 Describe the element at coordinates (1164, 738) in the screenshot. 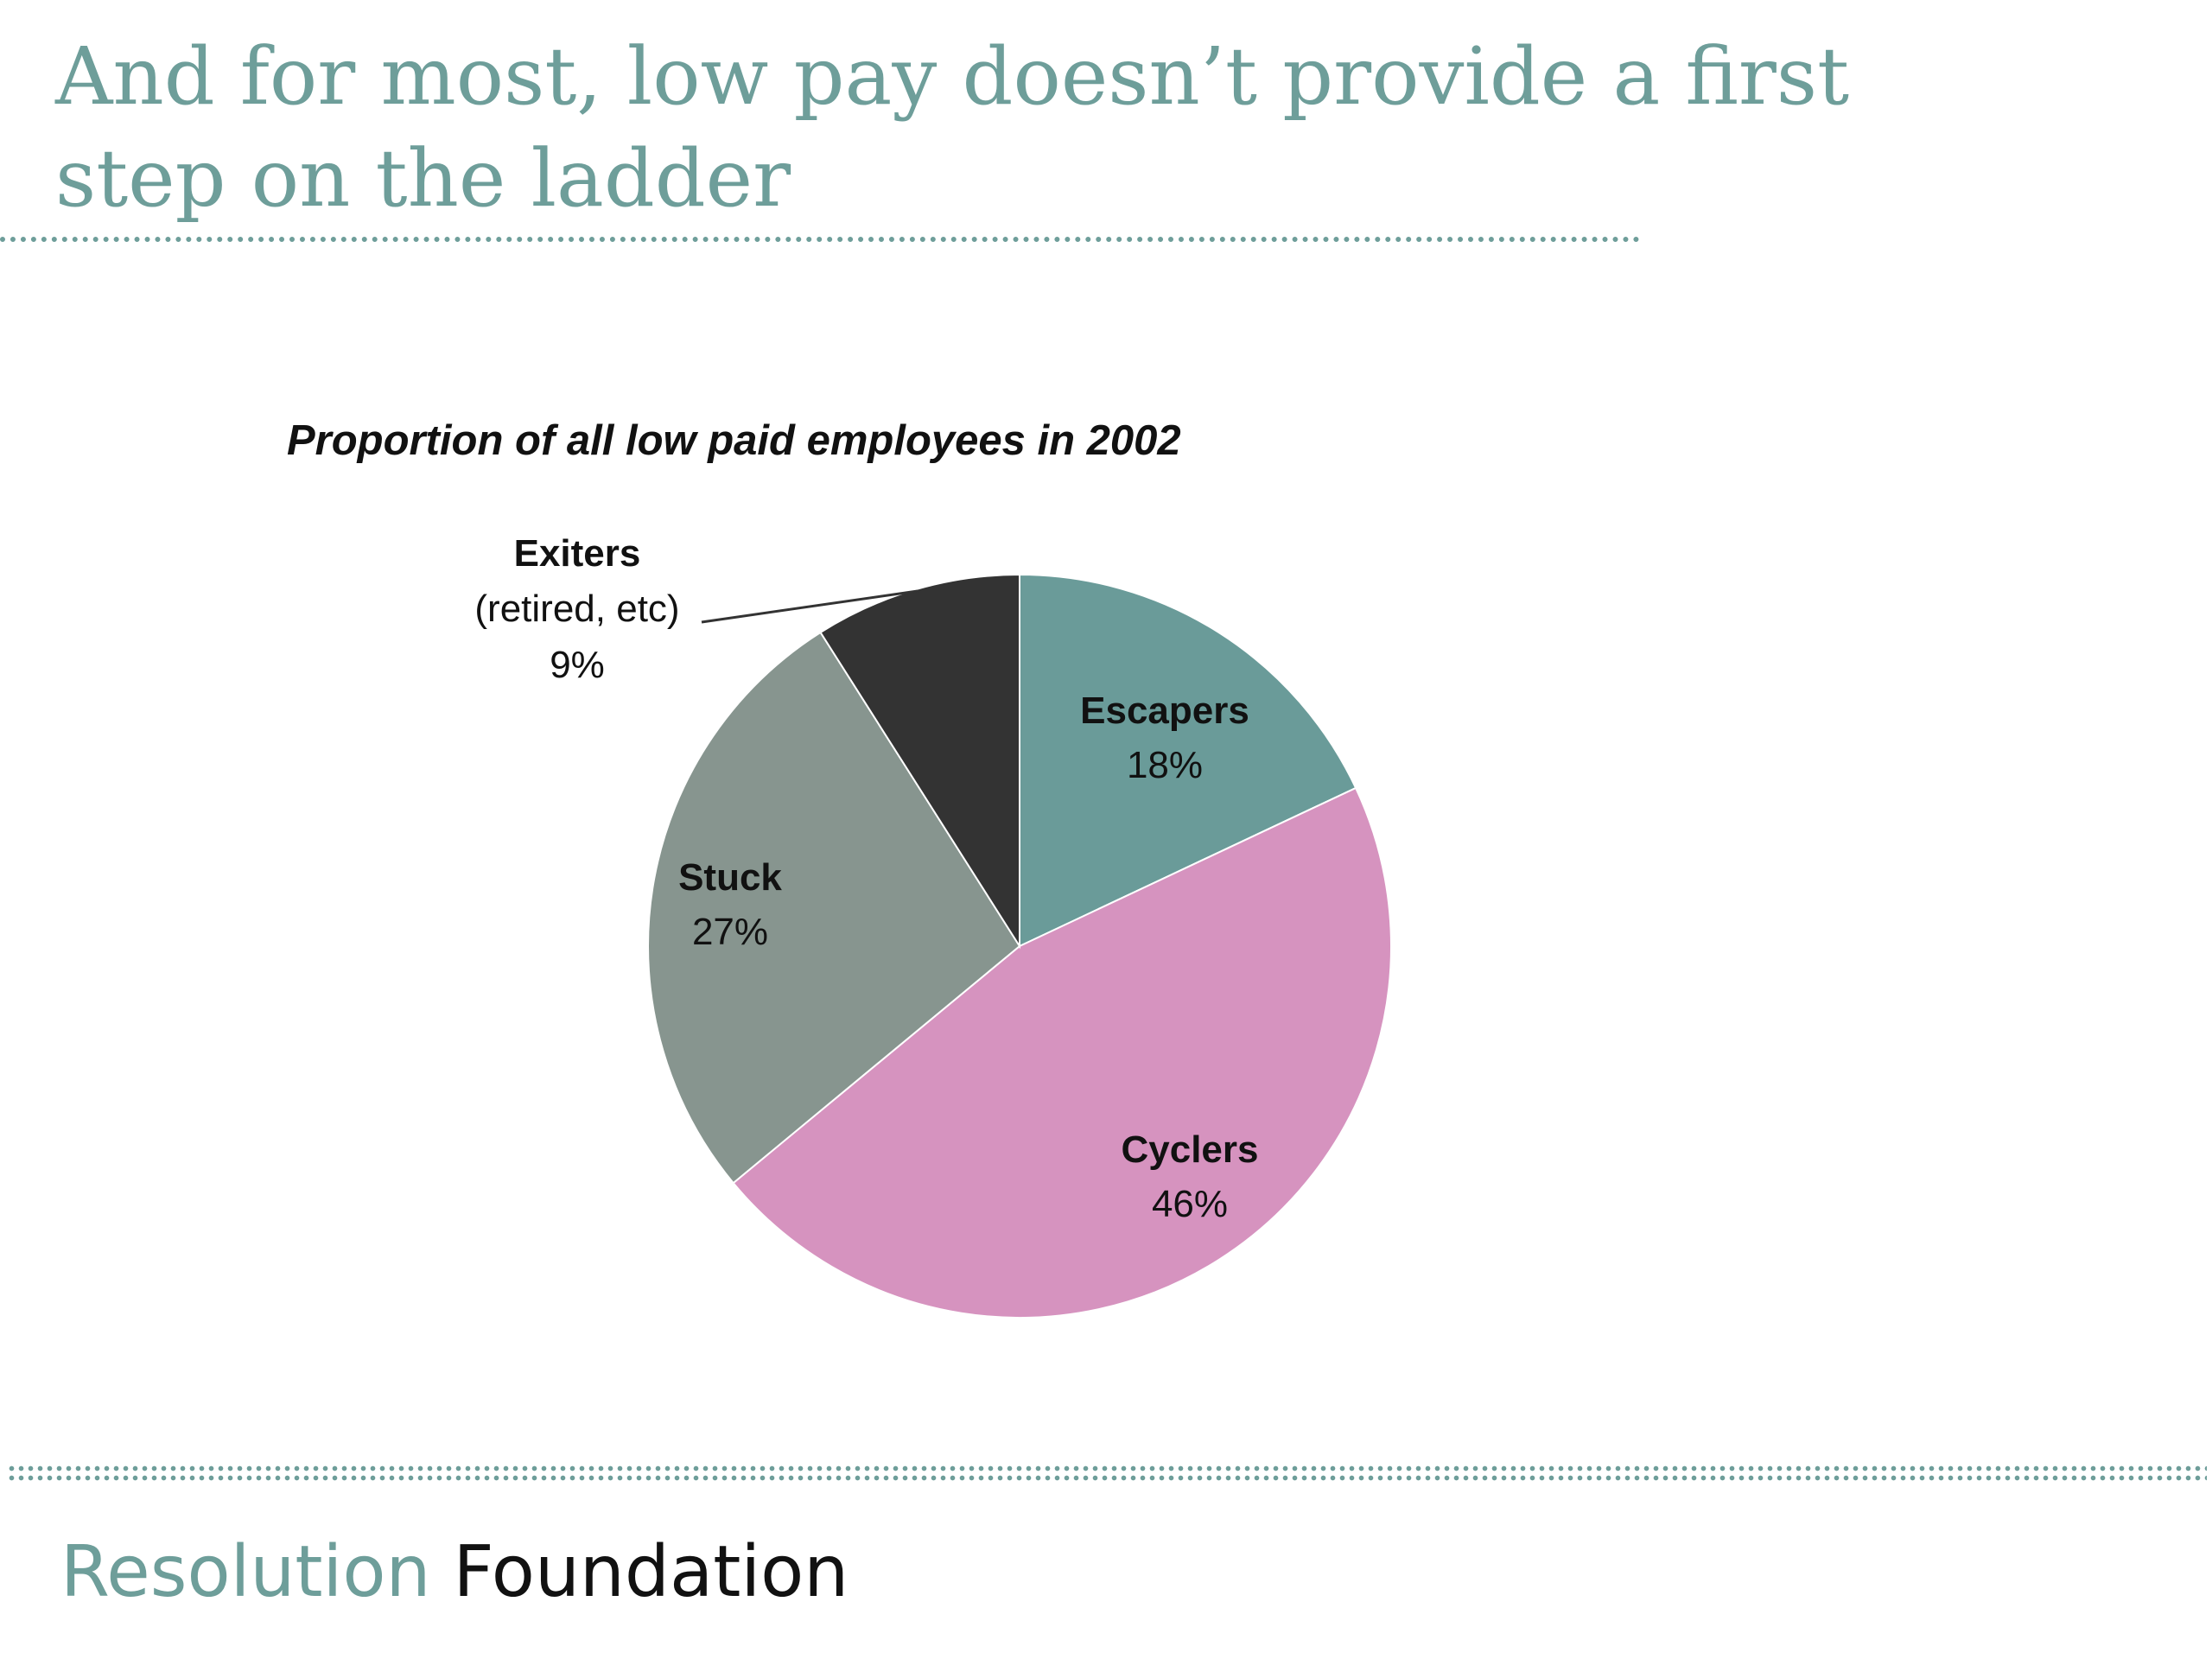

I see `escapers-label: Escapers 18%` at that location.